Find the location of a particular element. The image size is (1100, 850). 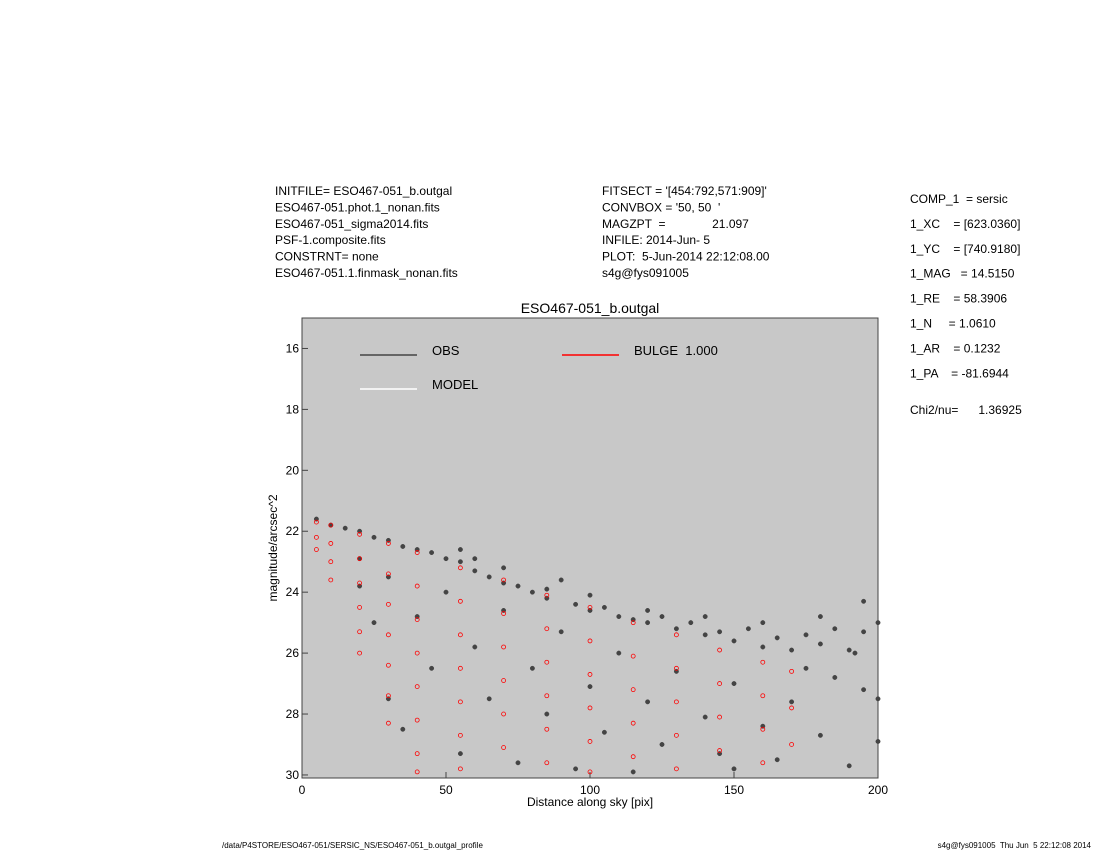

header-left-line: CONSTRNT= none is located at coordinates (327, 257).